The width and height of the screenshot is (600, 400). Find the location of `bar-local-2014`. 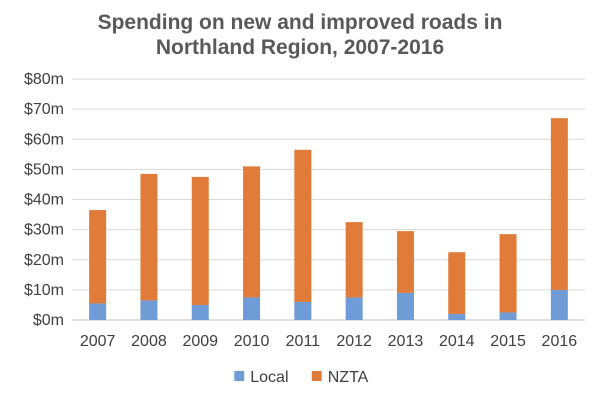

bar-local-2014 is located at coordinates (457, 316).